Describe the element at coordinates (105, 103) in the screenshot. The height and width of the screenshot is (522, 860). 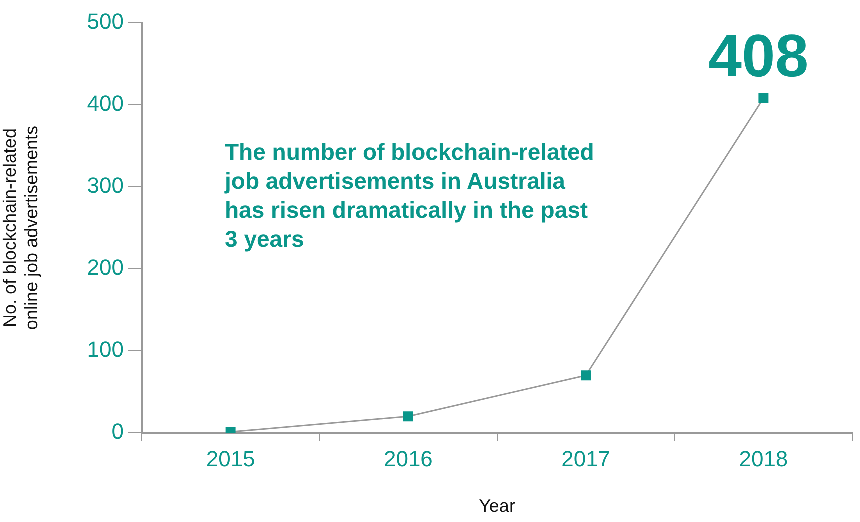
I see `y-tick-label: 400` at that location.